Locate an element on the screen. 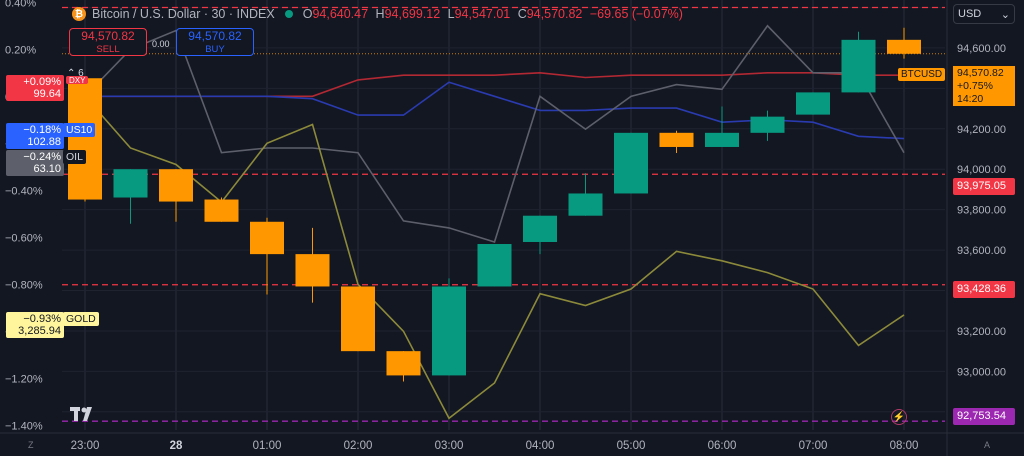  symbol-title: Bitcoin / U.S. Dollar · 30 · INDEX is located at coordinates (183, 14).